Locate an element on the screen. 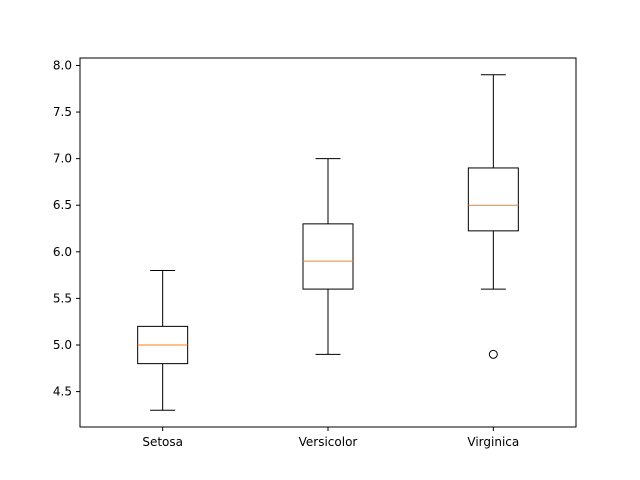  box-versicolor is located at coordinates (328, 256).